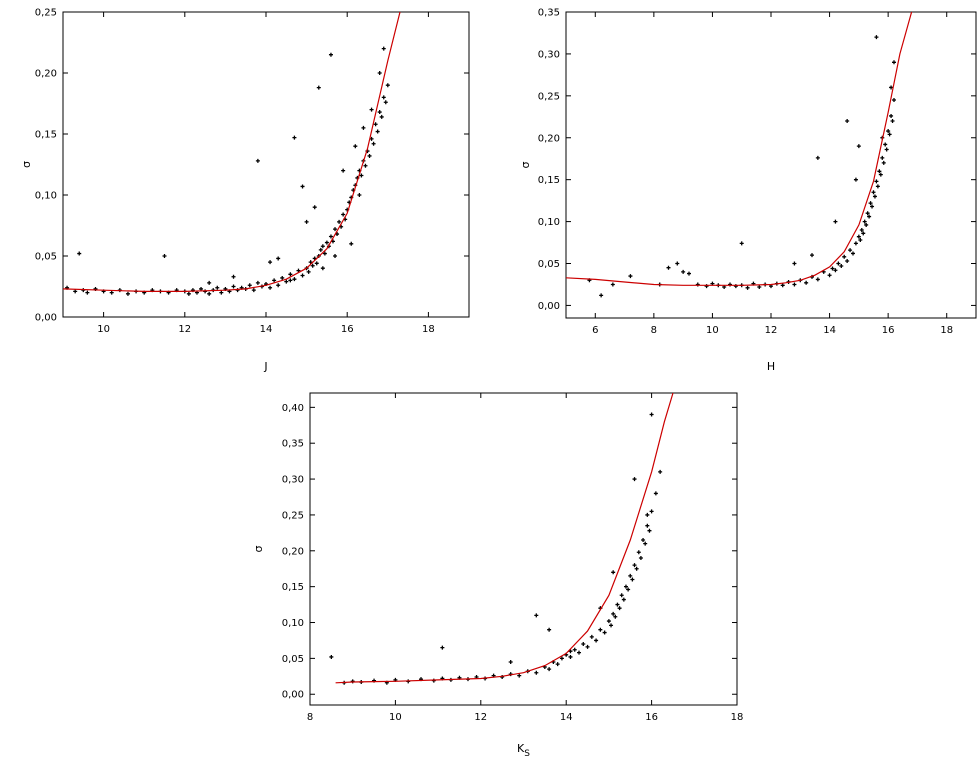 The image size is (980, 760). What do you see at coordinates (293, 623) in the screenshot?
I see `y-tick-label: 0,10` at bounding box center [293, 623].